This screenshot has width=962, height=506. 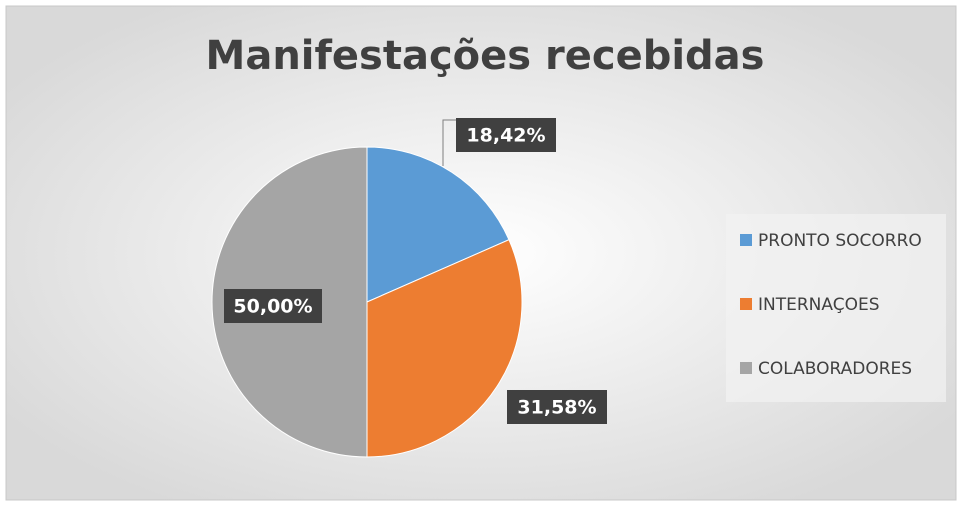 I want to click on legend-label: PRONTO SOCORRO, so click(x=840, y=241).